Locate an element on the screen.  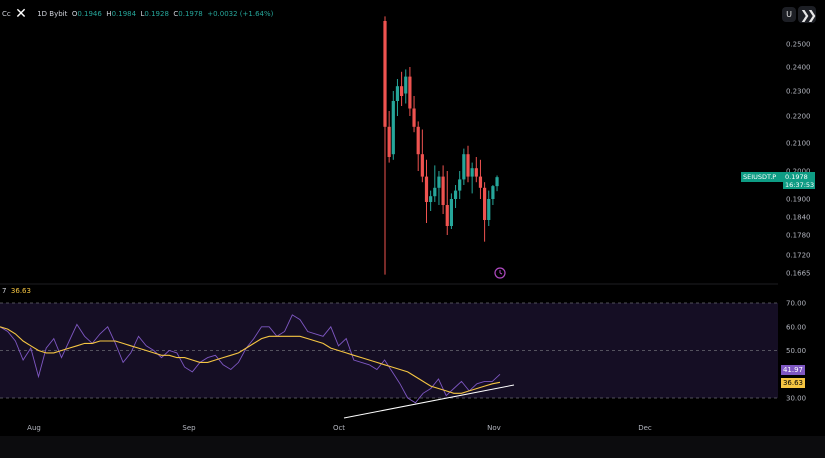
rsi-ma-value-tag: 36.63 is located at coordinates (793, 383).